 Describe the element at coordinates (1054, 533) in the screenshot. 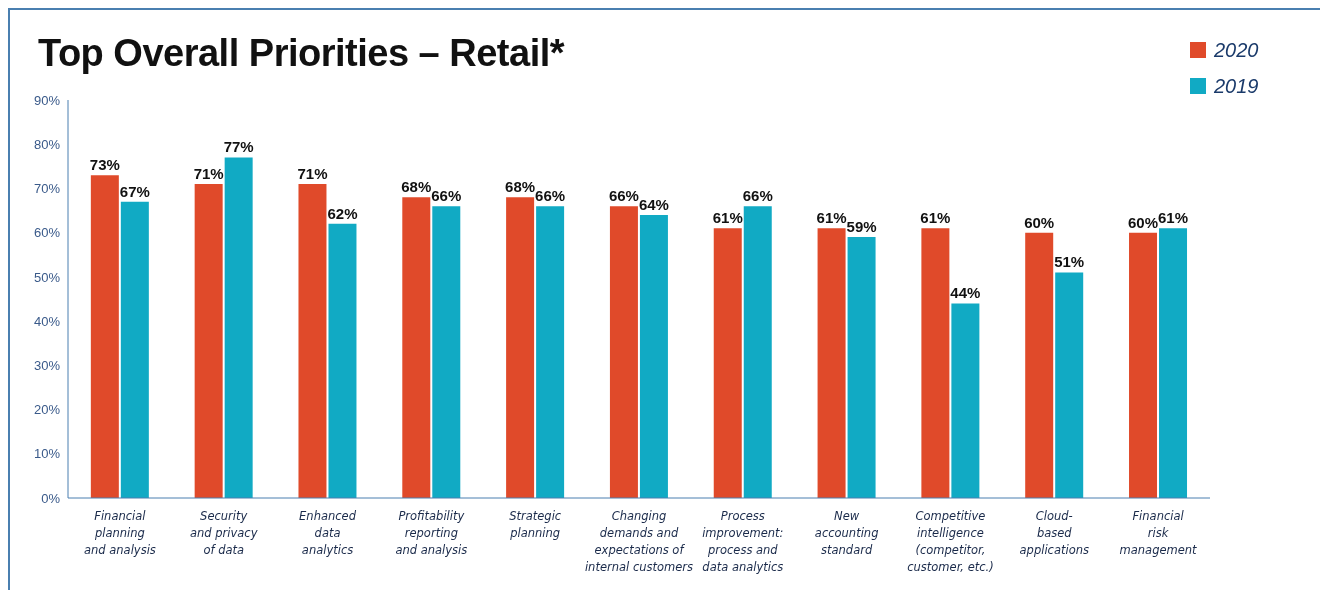

I see `x-tick-label: Cloud- based applications` at that location.